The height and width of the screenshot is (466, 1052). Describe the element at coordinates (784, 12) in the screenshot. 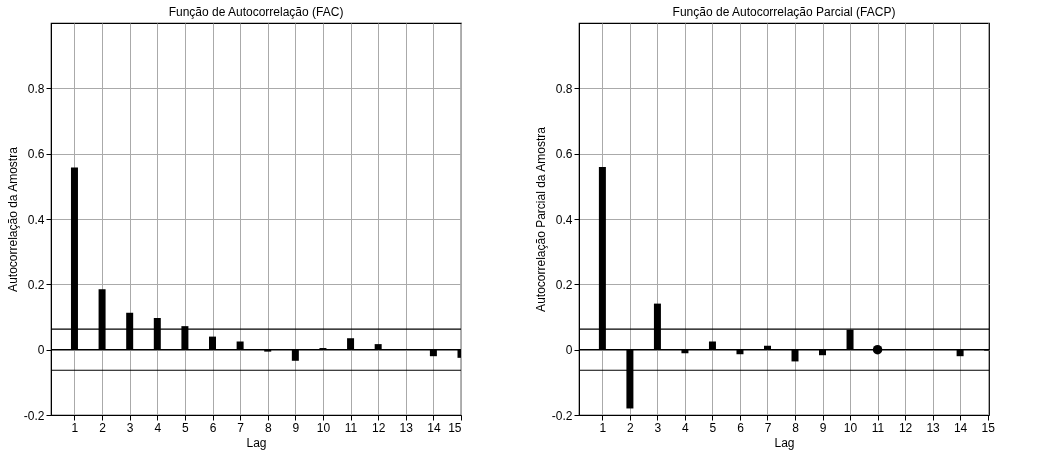

I see `chart-title: Função de Autocorrelação Parcial (FACP)` at that location.